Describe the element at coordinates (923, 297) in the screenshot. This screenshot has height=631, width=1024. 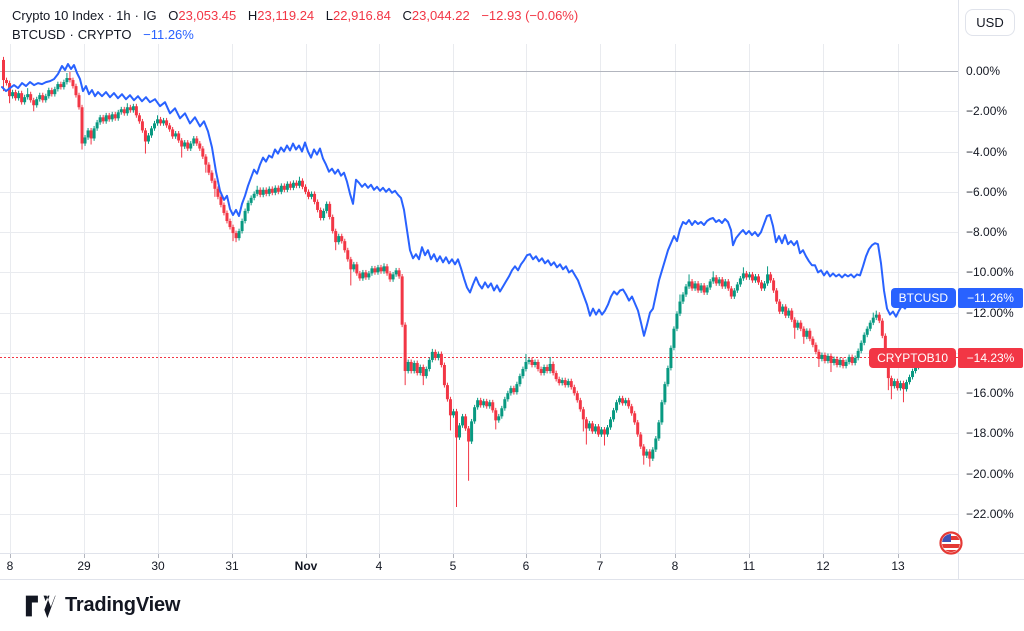
I see `series-name-badge-btcusd: BTCUSD` at that location.